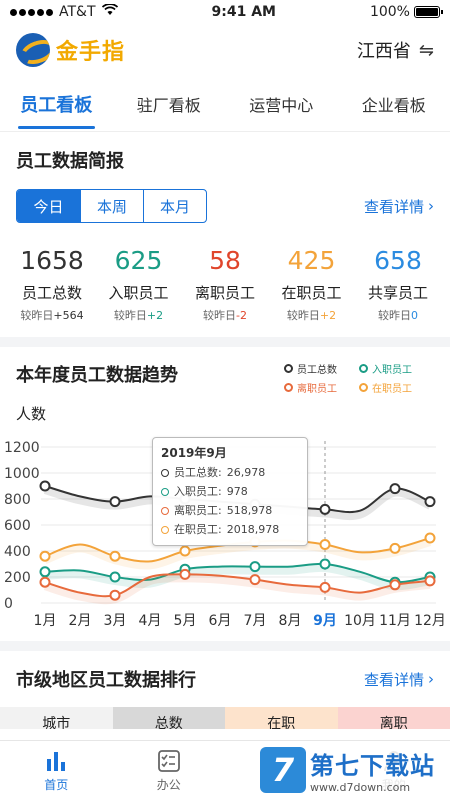 This screenshot has height=800, width=450. What do you see at coordinates (77, 12) in the screenshot?
I see `carrier: AT&T` at bounding box center [77, 12].